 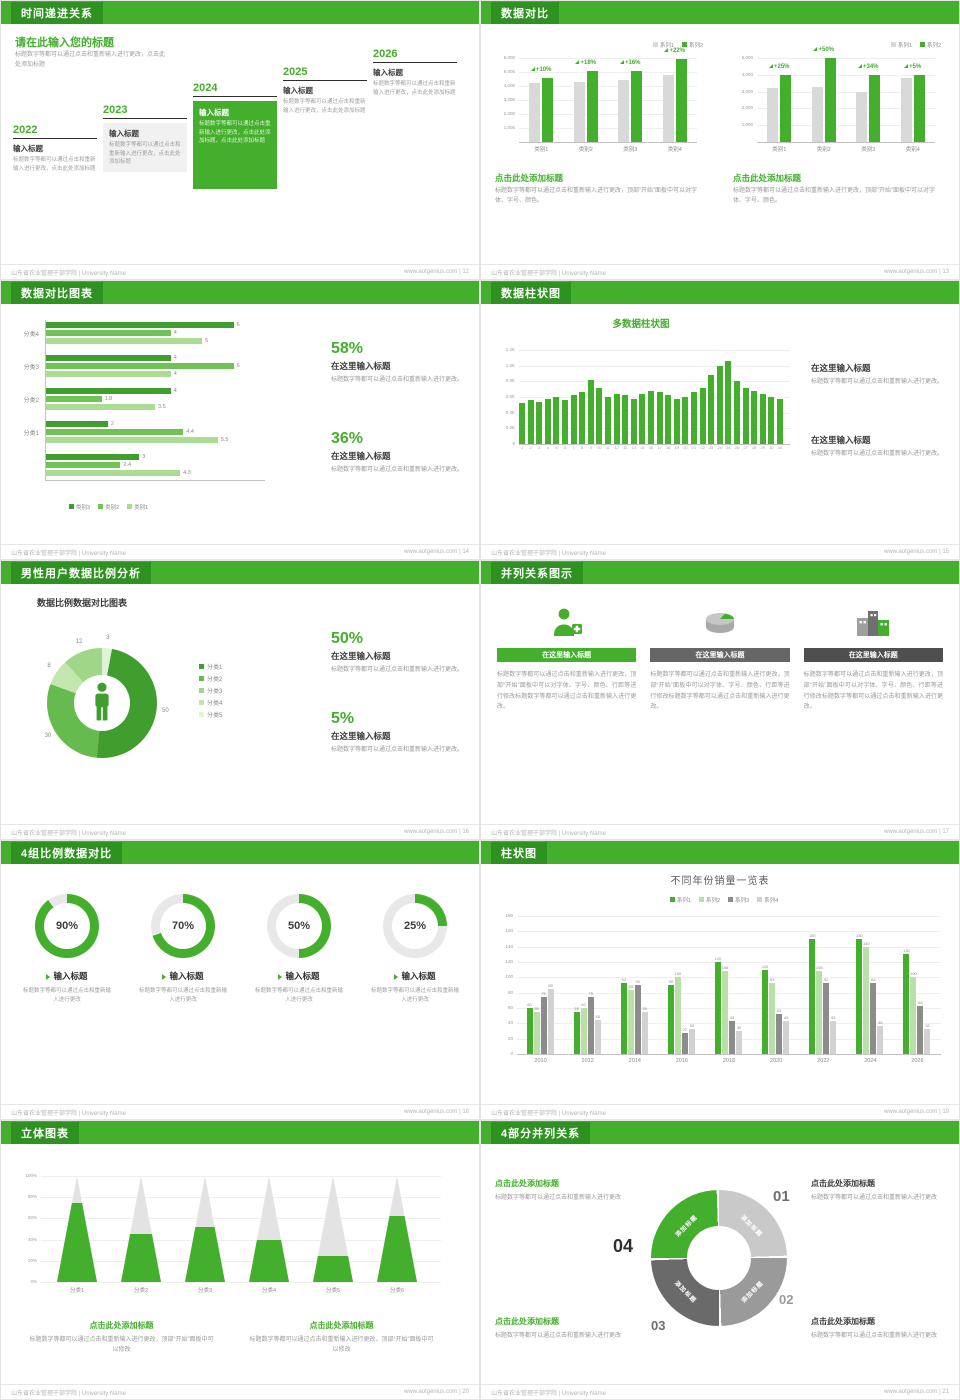 I want to click on footer-site-page: www.aotgenius.com | 18, so click(x=436, y=1112).